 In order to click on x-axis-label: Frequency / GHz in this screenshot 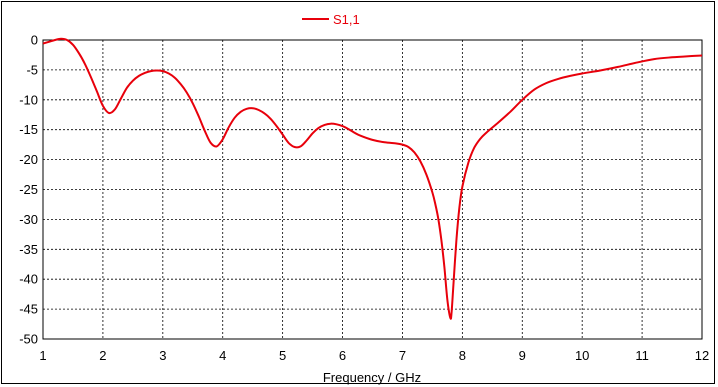, I will do `click(372, 377)`.